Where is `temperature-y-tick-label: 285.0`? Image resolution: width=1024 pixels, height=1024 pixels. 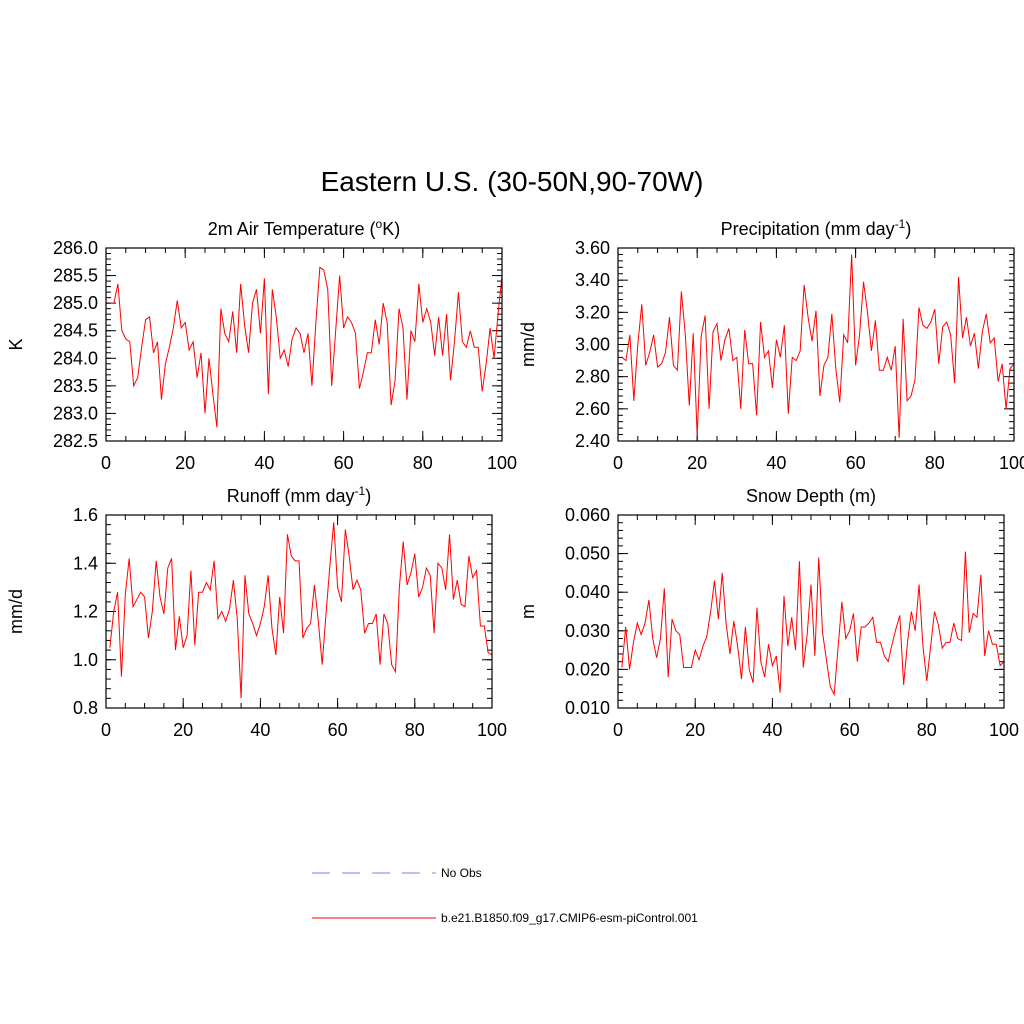 temperature-y-tick-label: 285.0 is located at coordinates (75, 303).